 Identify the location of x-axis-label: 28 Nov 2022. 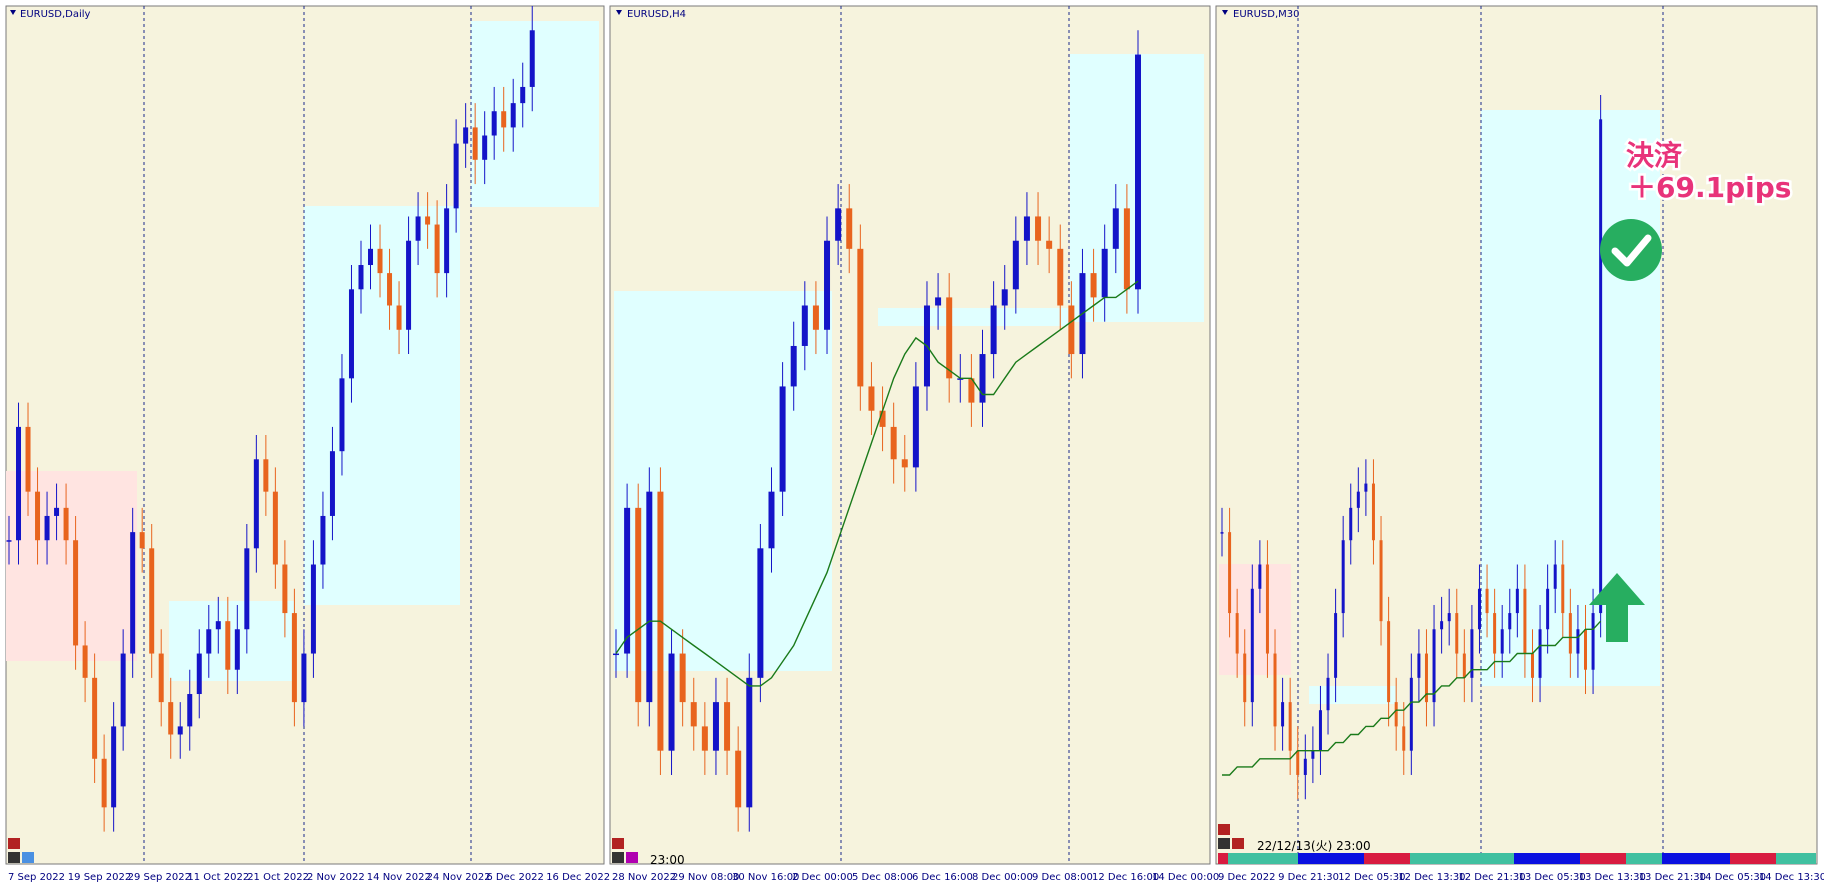
(644, 877).